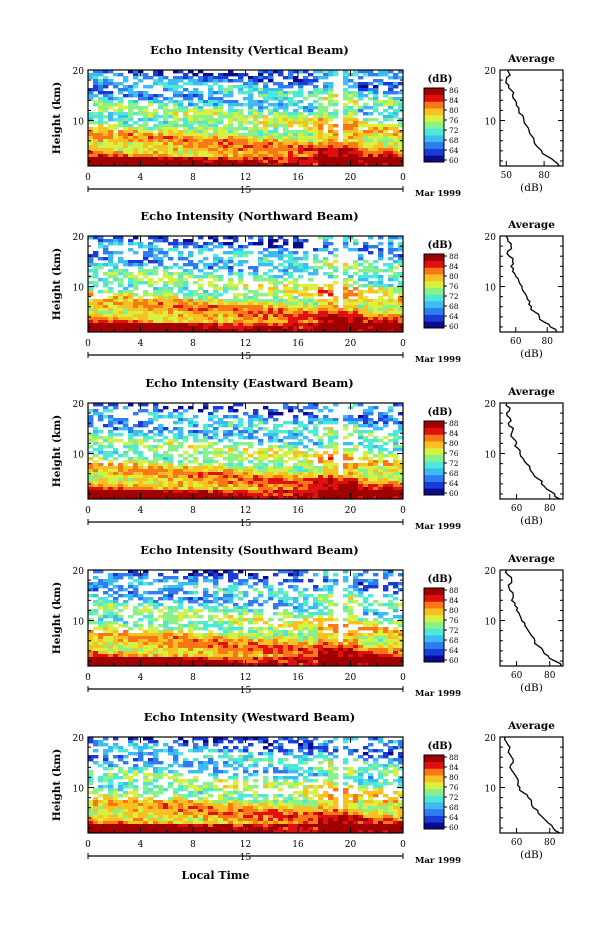  What do you see at coordinates (246, 357) in the screenshot?
I see `day-label: 15` at bounding box center [246, 357].